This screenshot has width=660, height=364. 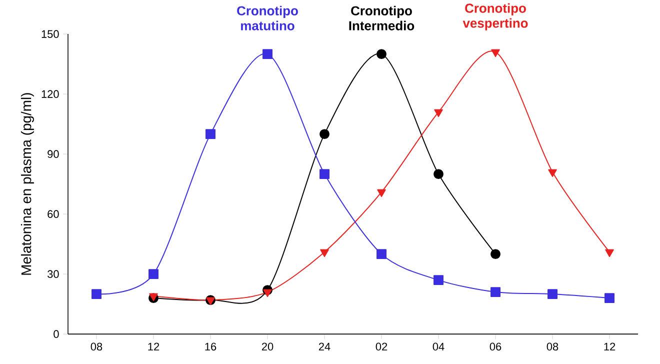 What do you see at coordinates (438, 346) in the screenshot?
I see `x-tick-label: 04` at bounding box center [438, 346].